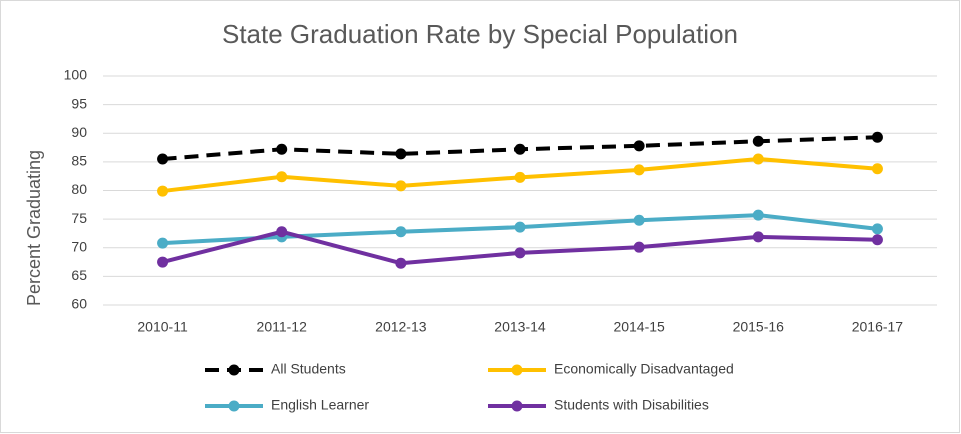 Image resolution: width=961 pixels, height=434 pixels. I want to click on x-tick-label: 2012-13, so click(401, 327).